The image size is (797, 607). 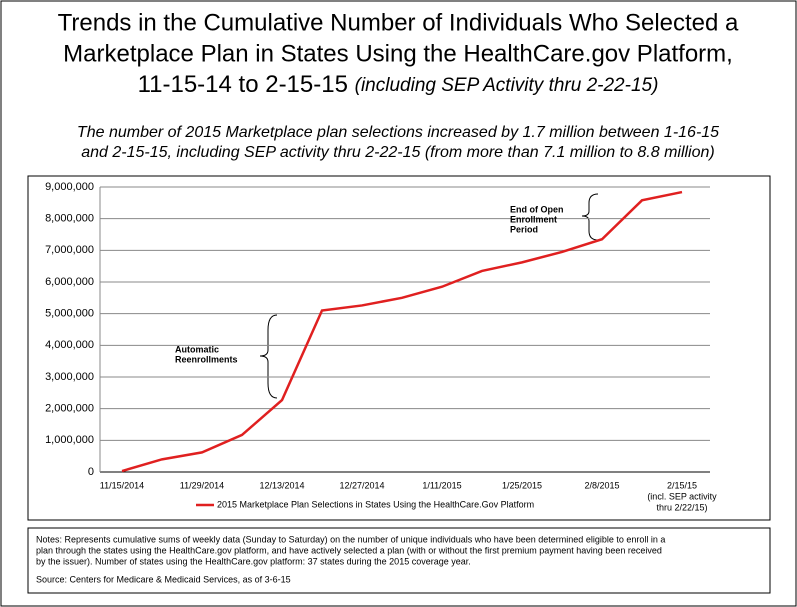 What do you see at coordinates (681, 507) in the screenshot?
I see `x-tick-note: thru 2/22/15)` at bounding box center [681, 507].